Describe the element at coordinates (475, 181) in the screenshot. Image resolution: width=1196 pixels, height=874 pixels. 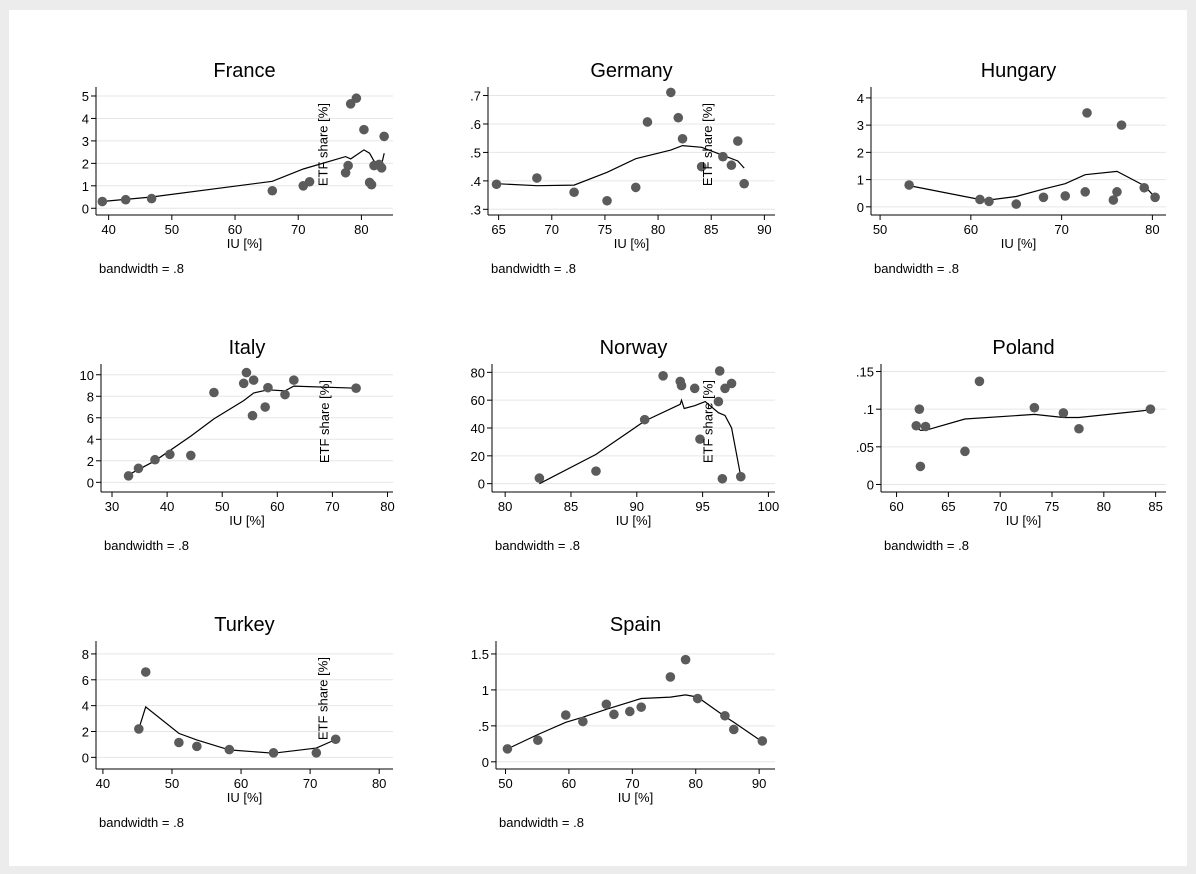
I see `y-tick-label: .4` at that location.